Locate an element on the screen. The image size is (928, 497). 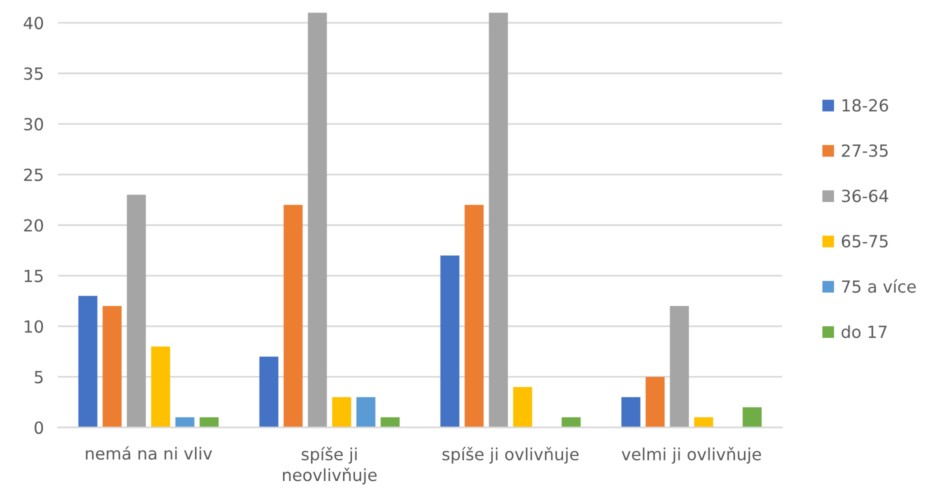
y-tick-label: 25 is located at coordinates (33, 175).